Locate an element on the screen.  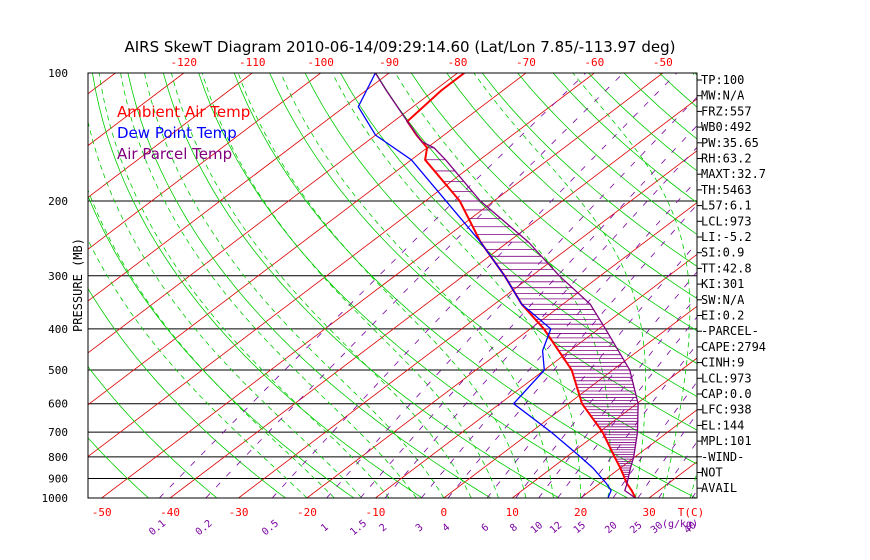
pressure-tick-label: 800 is located at coordinates (58, 457).